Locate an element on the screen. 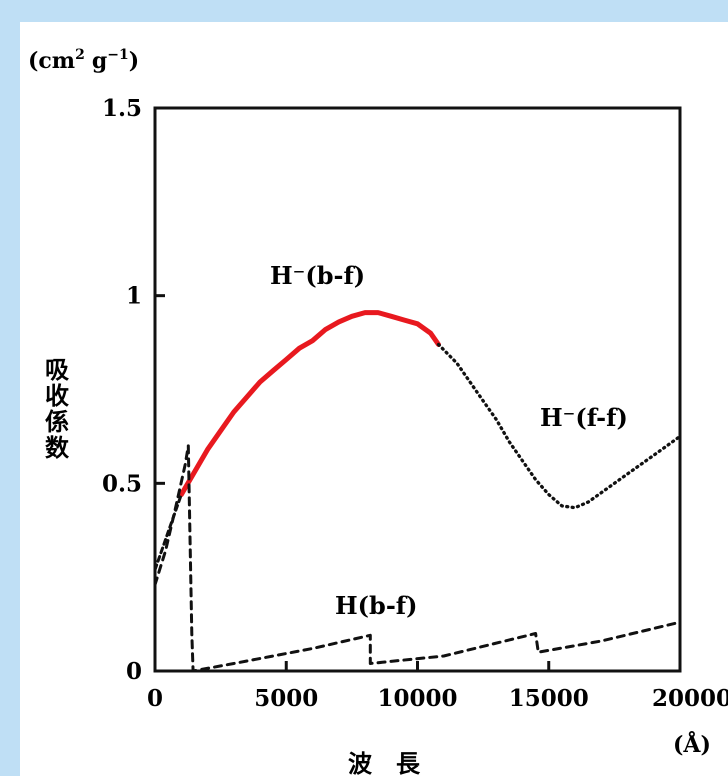  y-tick-label-1: 0.5 is located at coordinates (122, 483).